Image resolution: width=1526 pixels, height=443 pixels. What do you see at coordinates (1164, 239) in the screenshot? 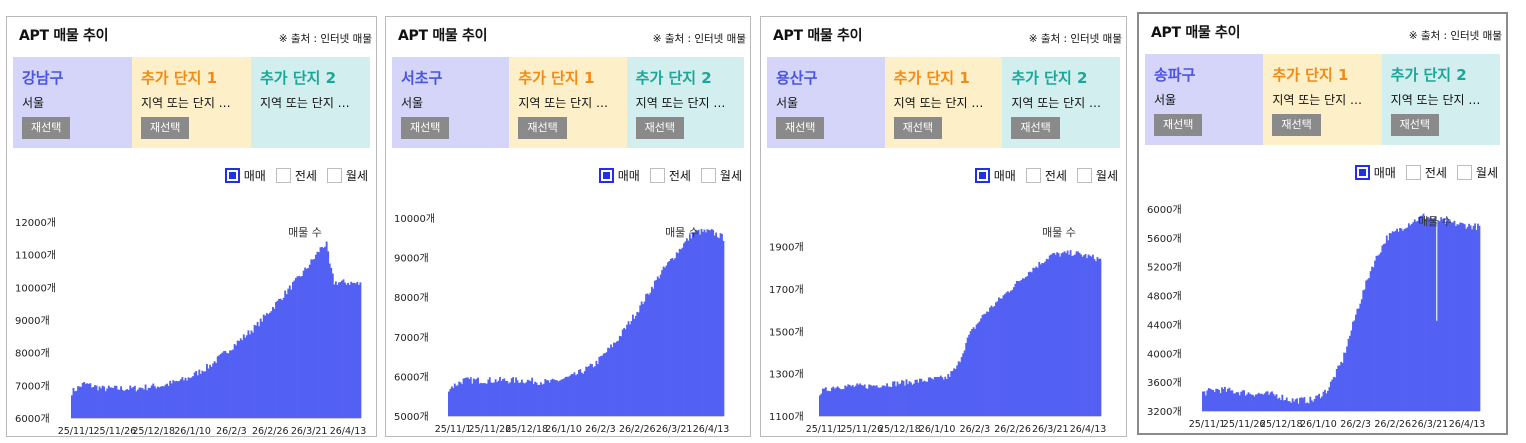
I see `y-tick-label: 5600개` at bounding box center [1164, 239].